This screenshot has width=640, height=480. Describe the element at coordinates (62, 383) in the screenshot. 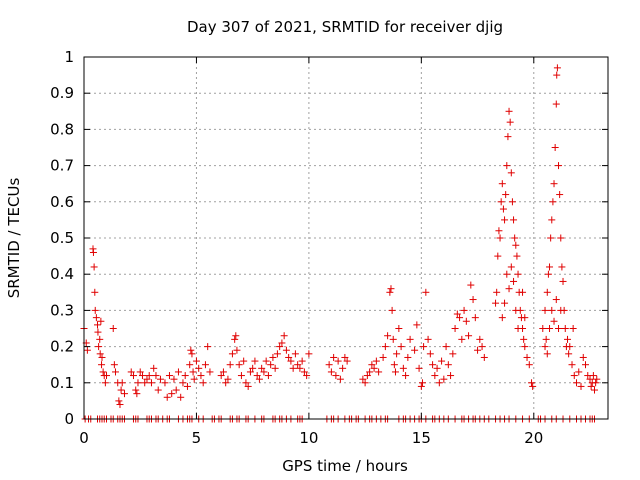

I see `y-tick-label: 0.1` at that location.